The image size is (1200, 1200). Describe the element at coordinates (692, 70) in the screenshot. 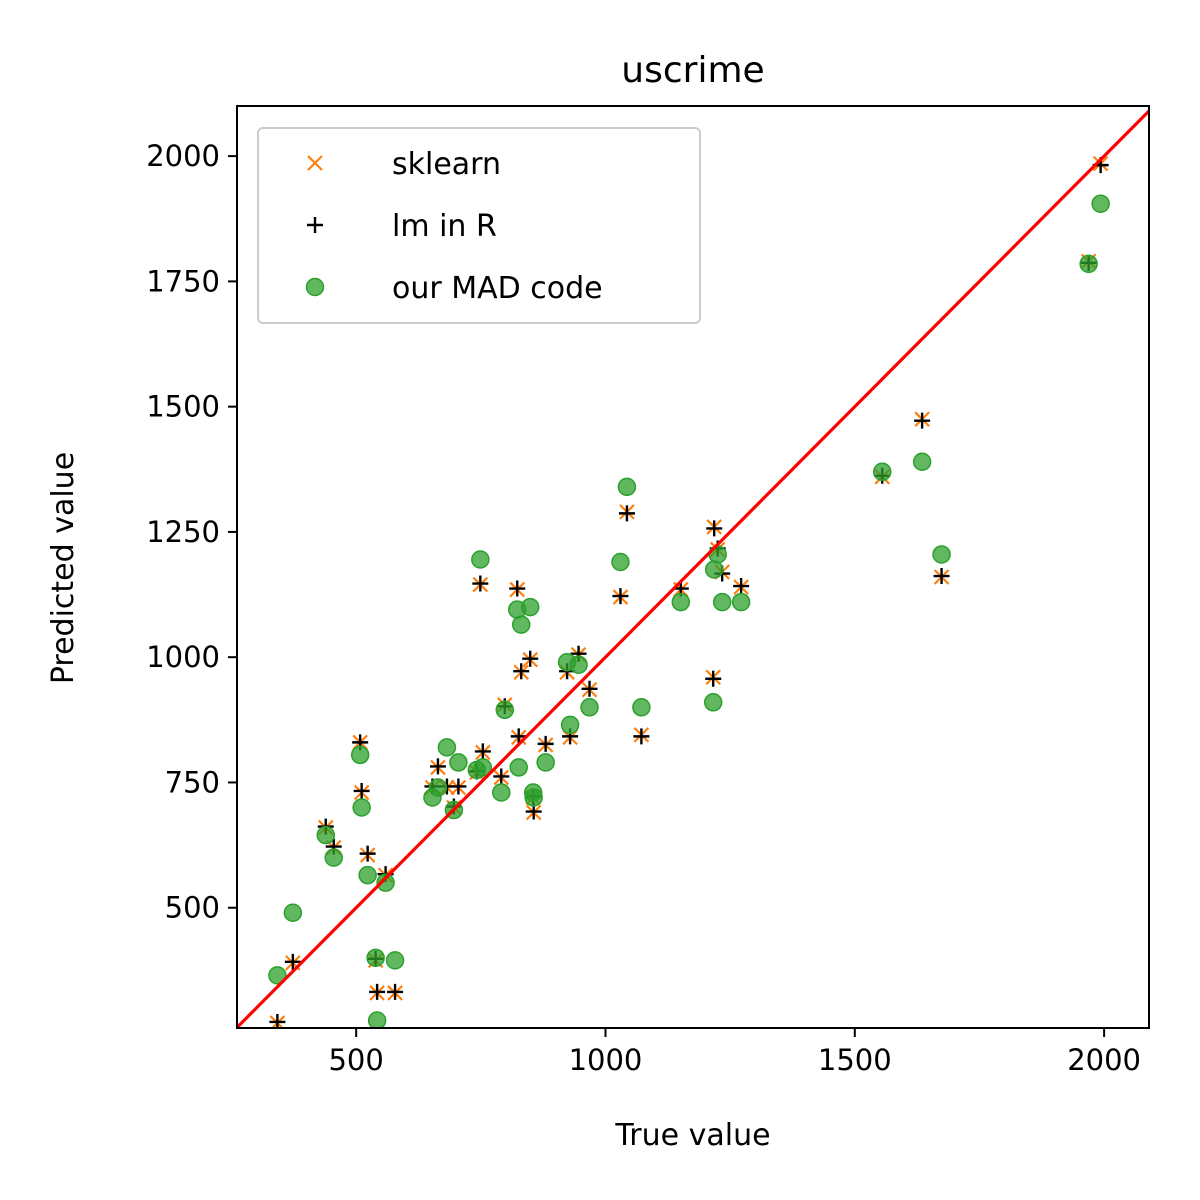

I see `chart-title: uscrime` at that location.